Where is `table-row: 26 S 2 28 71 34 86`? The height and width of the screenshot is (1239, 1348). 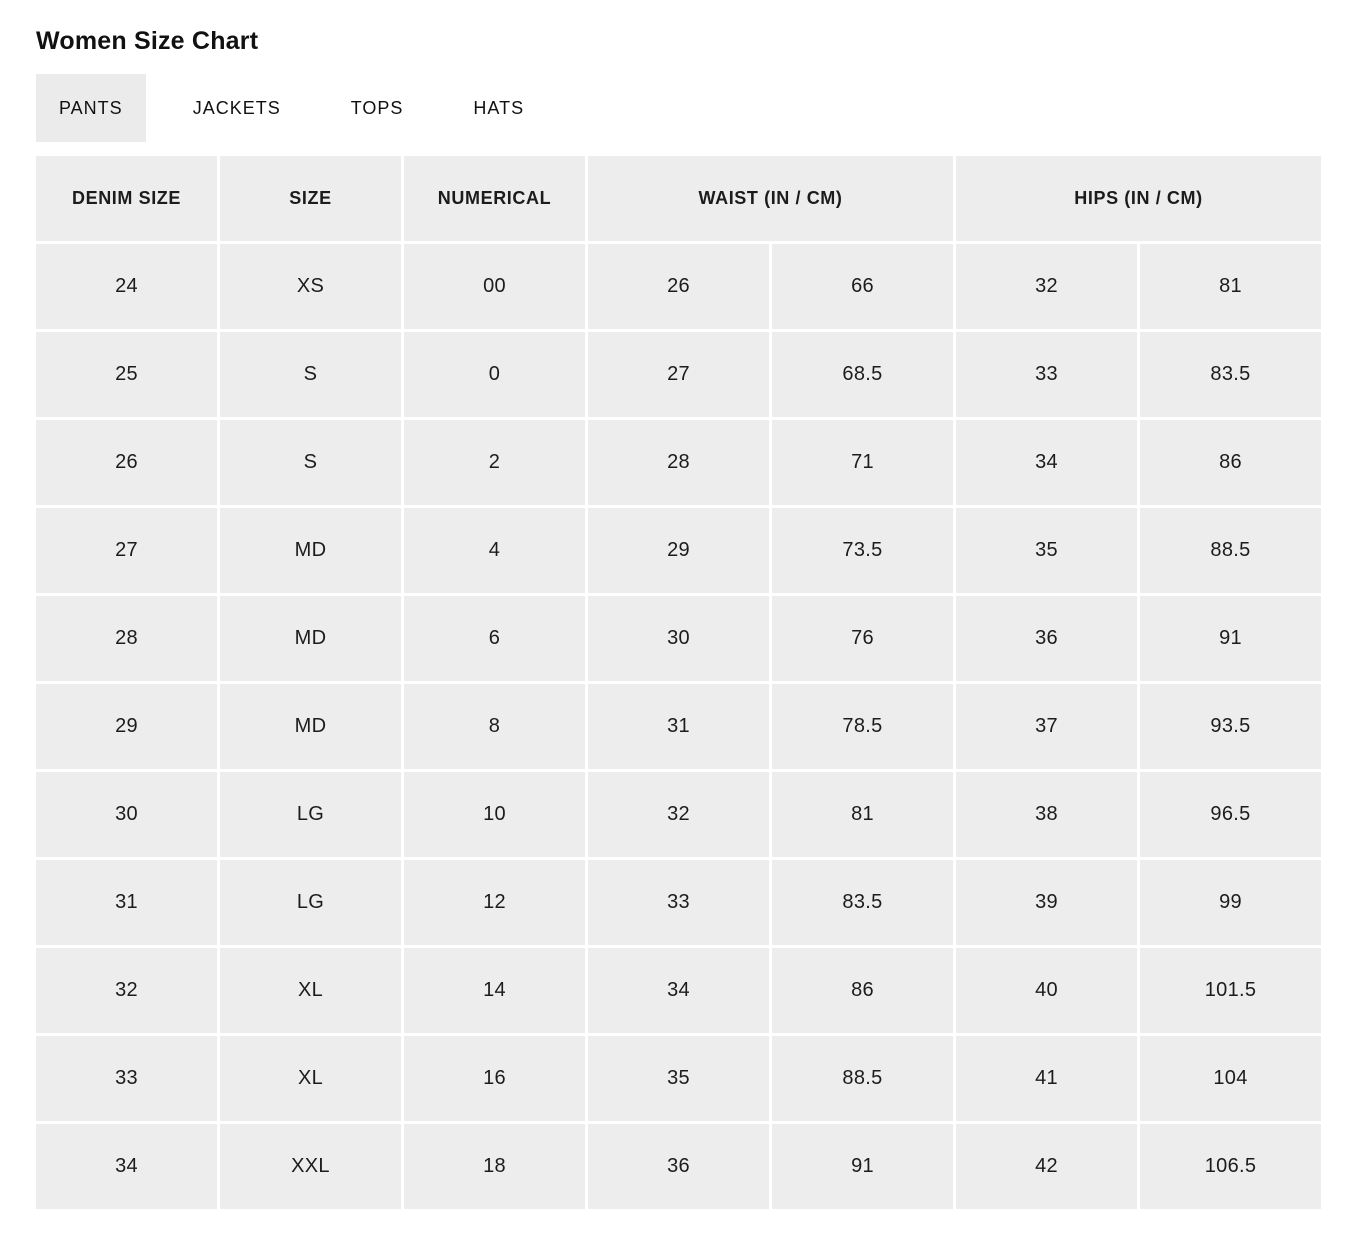 table-row: 26 S 2 28 71 34 86 is located at coordinates (678, 462).